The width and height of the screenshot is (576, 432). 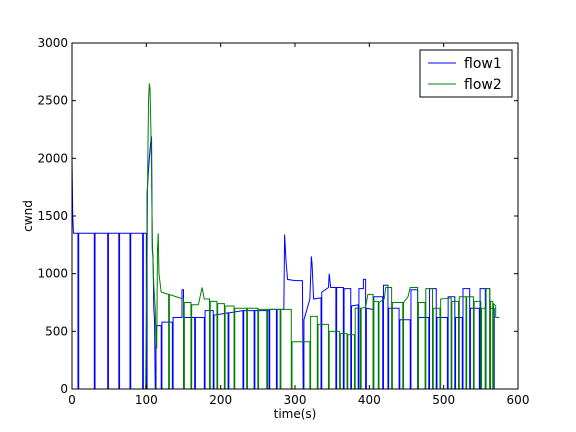 What do you see at coordinates (220, 400) in the screenshot?
I see `x-tick-label: 200` at bounding box center [220, 400].